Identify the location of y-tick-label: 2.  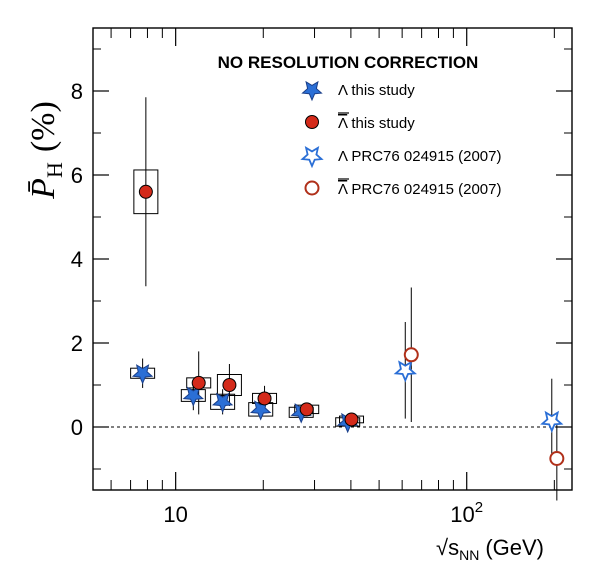
(77, 343).